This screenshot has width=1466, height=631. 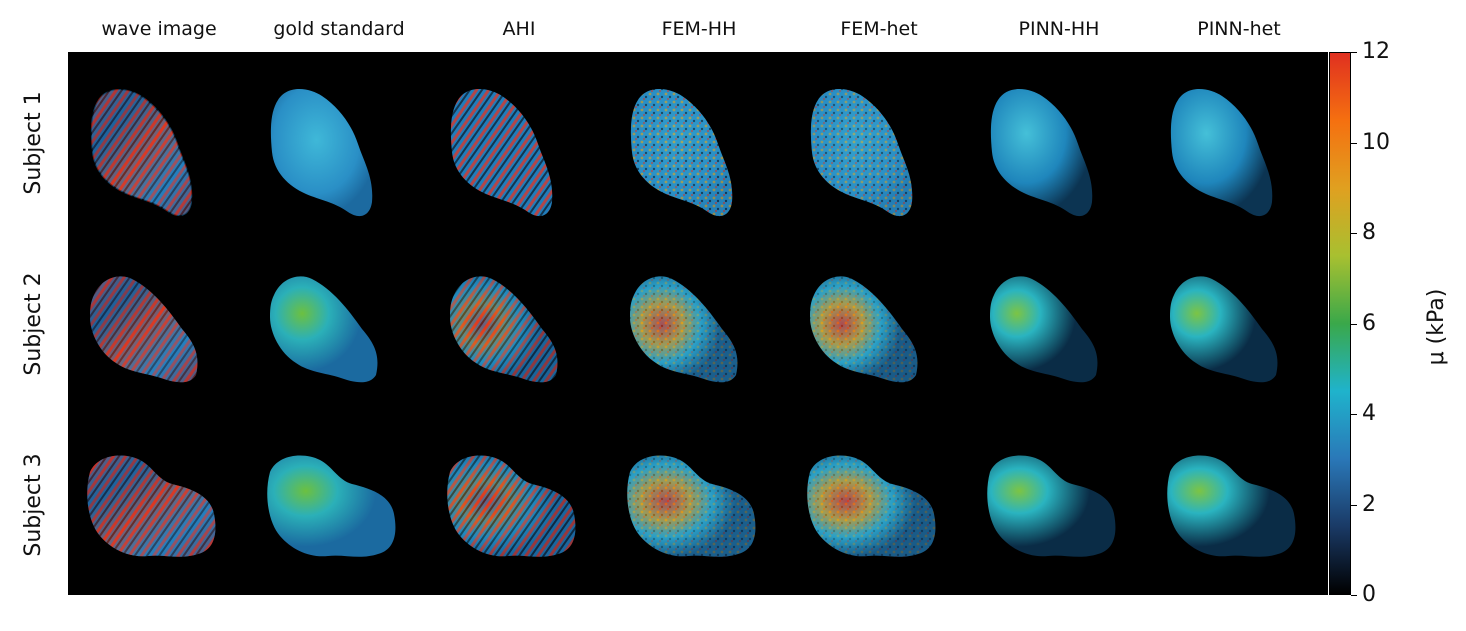 I want to click on colorbar-tick-label: 10, so click(x=1376, y=143).